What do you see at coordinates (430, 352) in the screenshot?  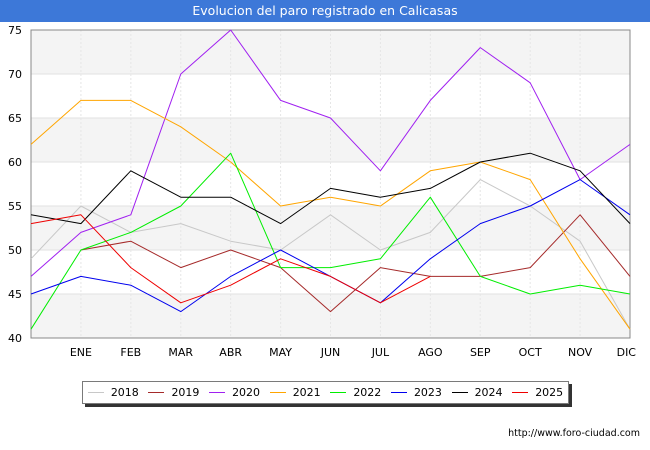 I see `x-tick-label: AGO` at bounding box center [430, 352].